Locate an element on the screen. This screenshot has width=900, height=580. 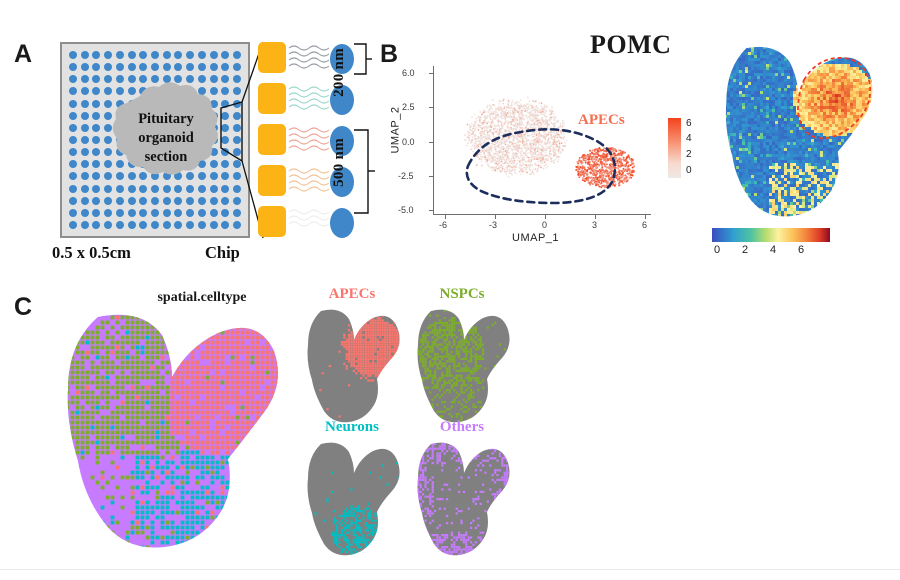
umap-y-axis-title: UMAP_2 is located at coordinates (395, 130).